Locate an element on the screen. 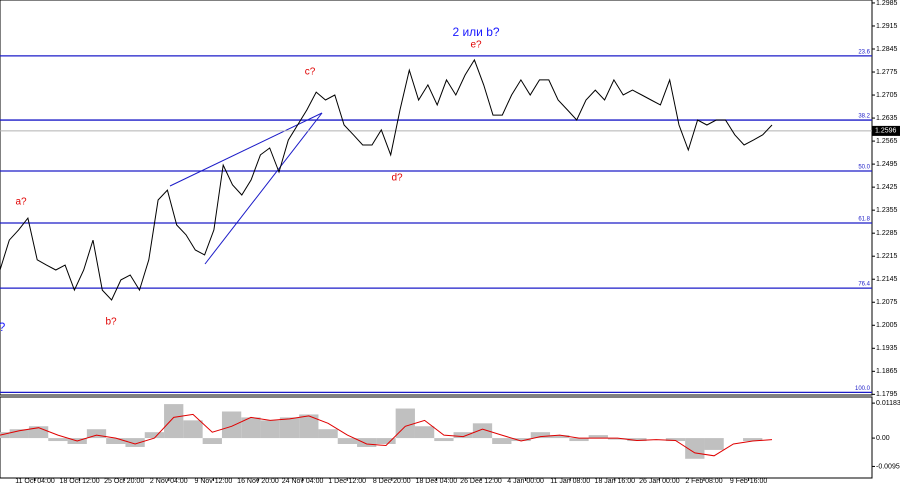  y-tick-label: 1.2145 is located at coordinates (887, 279).